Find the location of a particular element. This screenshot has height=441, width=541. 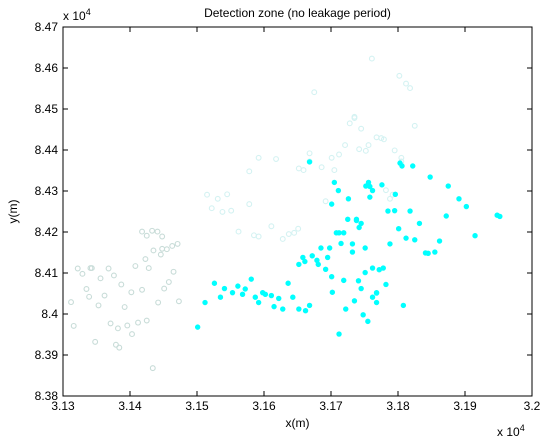

x-tick-label: 3.15 is located at coordinates (197, 406).